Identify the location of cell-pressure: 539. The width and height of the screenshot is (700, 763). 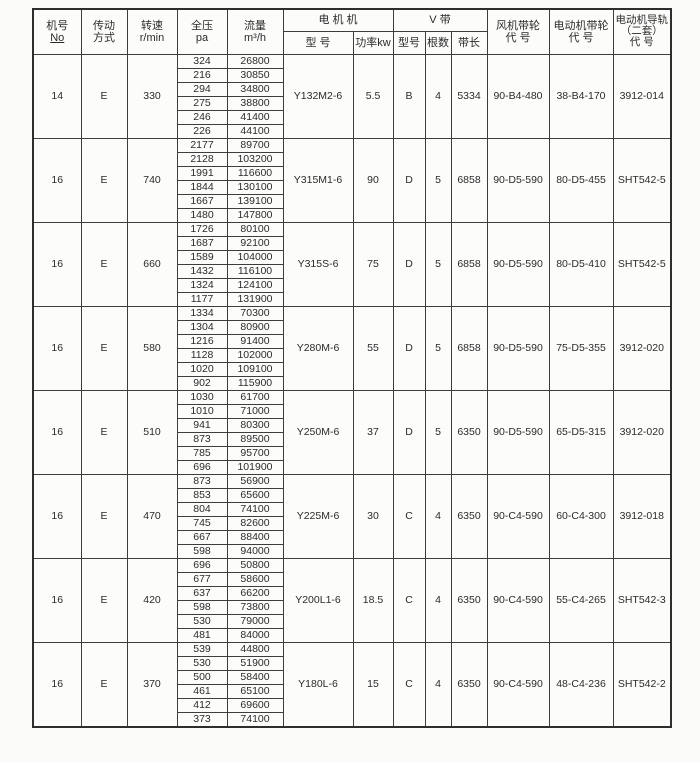
(202, 649).